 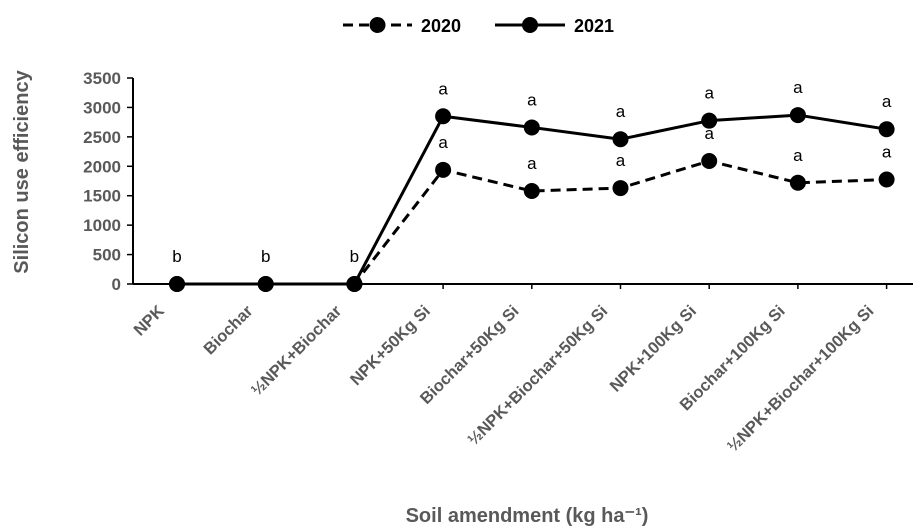 What do you see at coordinates (107, 255) in the screenshot?
I see `y-tick-label: 500` at bounding box center [107, 255].